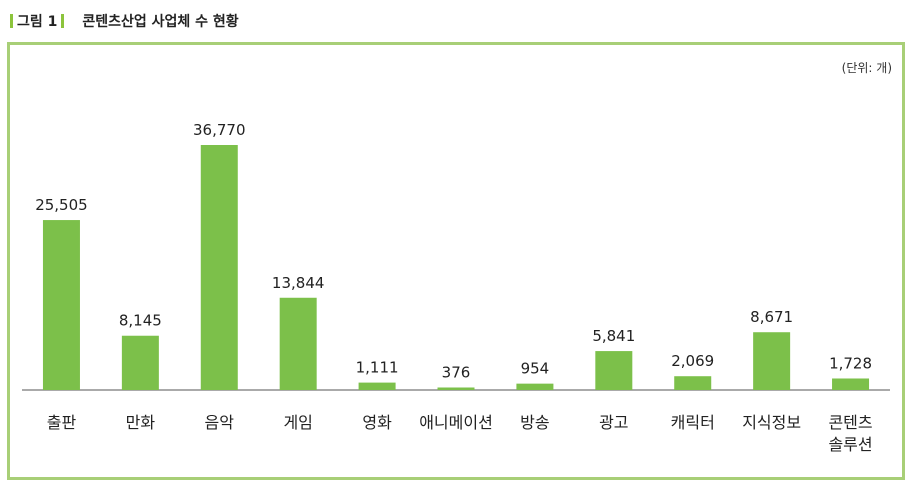  What do you see at coordinates (693, 422) in the screenshot?
I see `category-label-8: 캐릭터` at bounding box center [693, 422].